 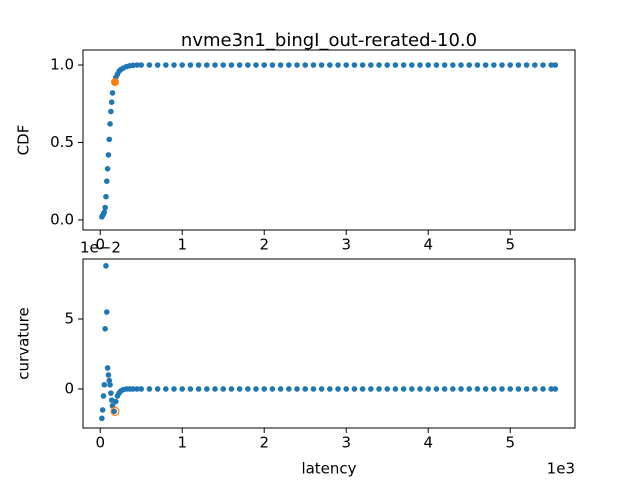 I want to click on x-tick-label: 0, so click(x=100, y=245).